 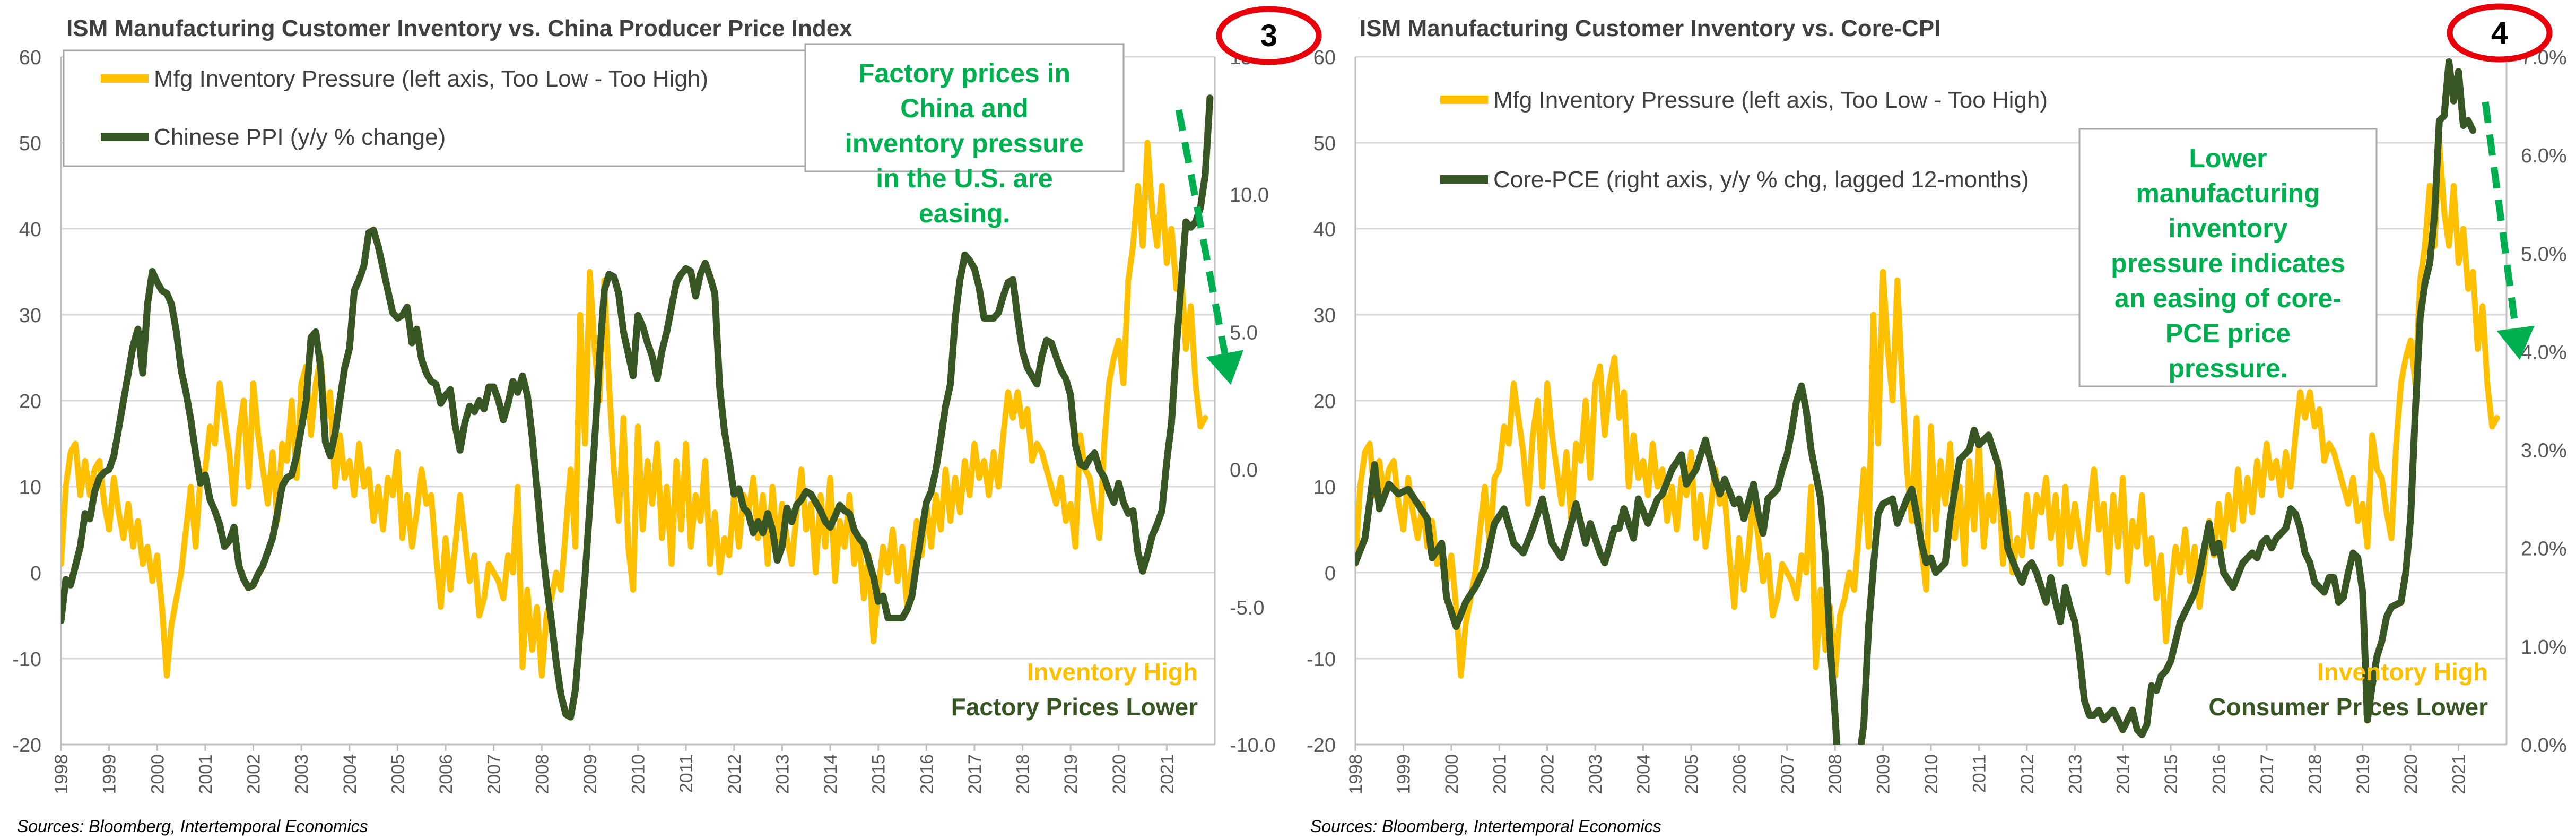 What do you see at coordinates (2544, 451) in the screenshot?
I see `right-axis-tick: 3.0%` at bounding box center [2544, 451].